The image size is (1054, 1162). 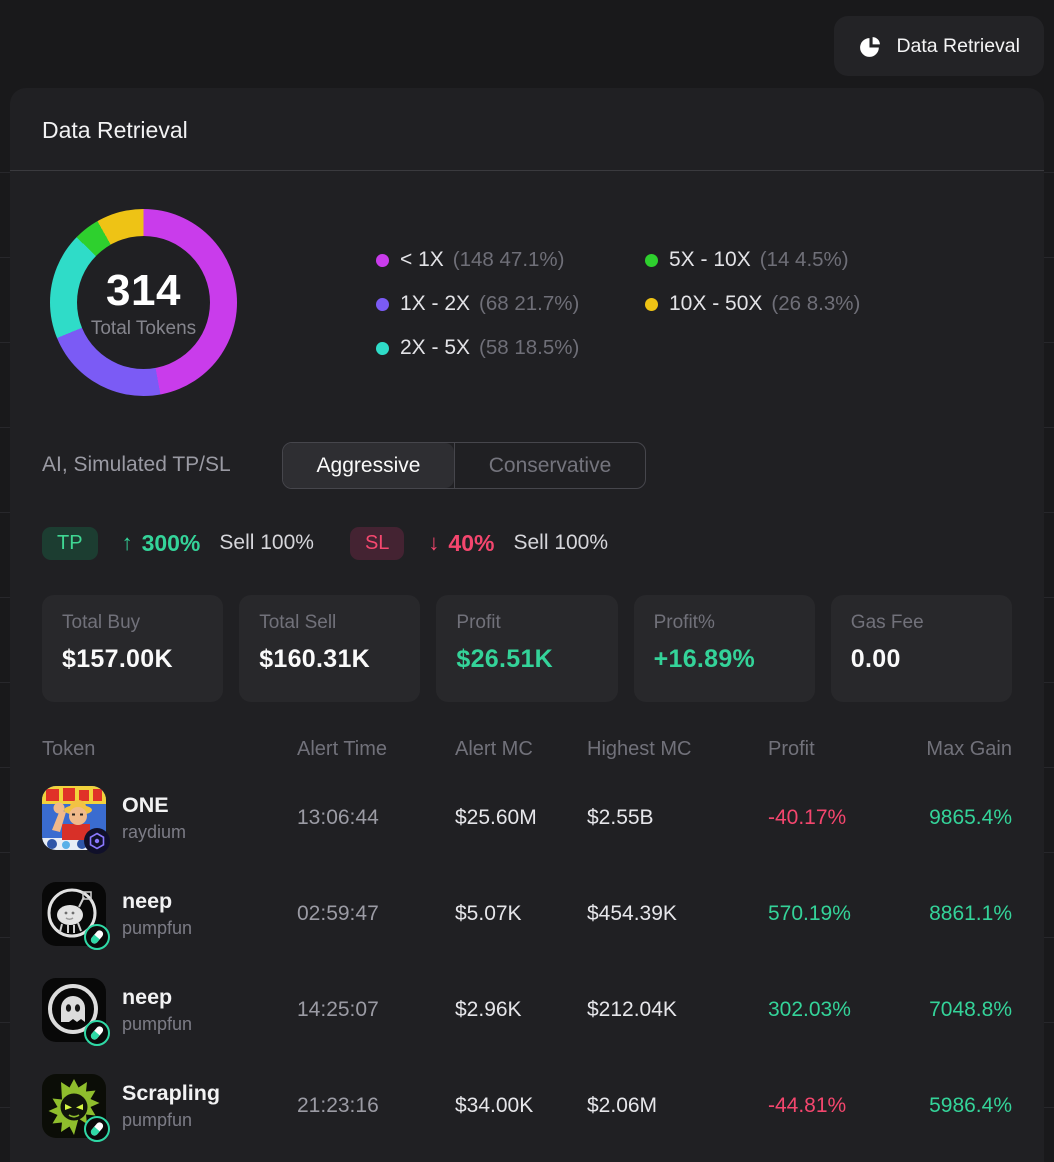 What do you see at coordinates (529, 347) in the screenshot?
I see `legend-detail: (58 18.5%)` at bounding box center [529, 347].